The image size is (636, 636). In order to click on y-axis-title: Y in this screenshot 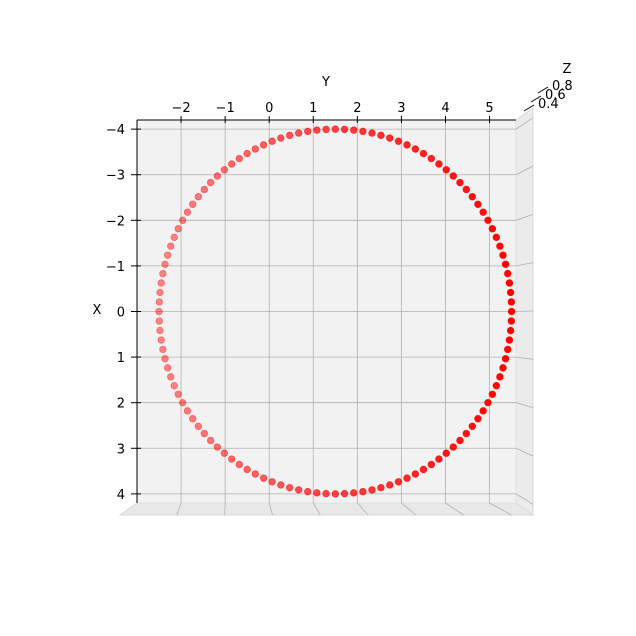, I will do `click(325, 82)`.